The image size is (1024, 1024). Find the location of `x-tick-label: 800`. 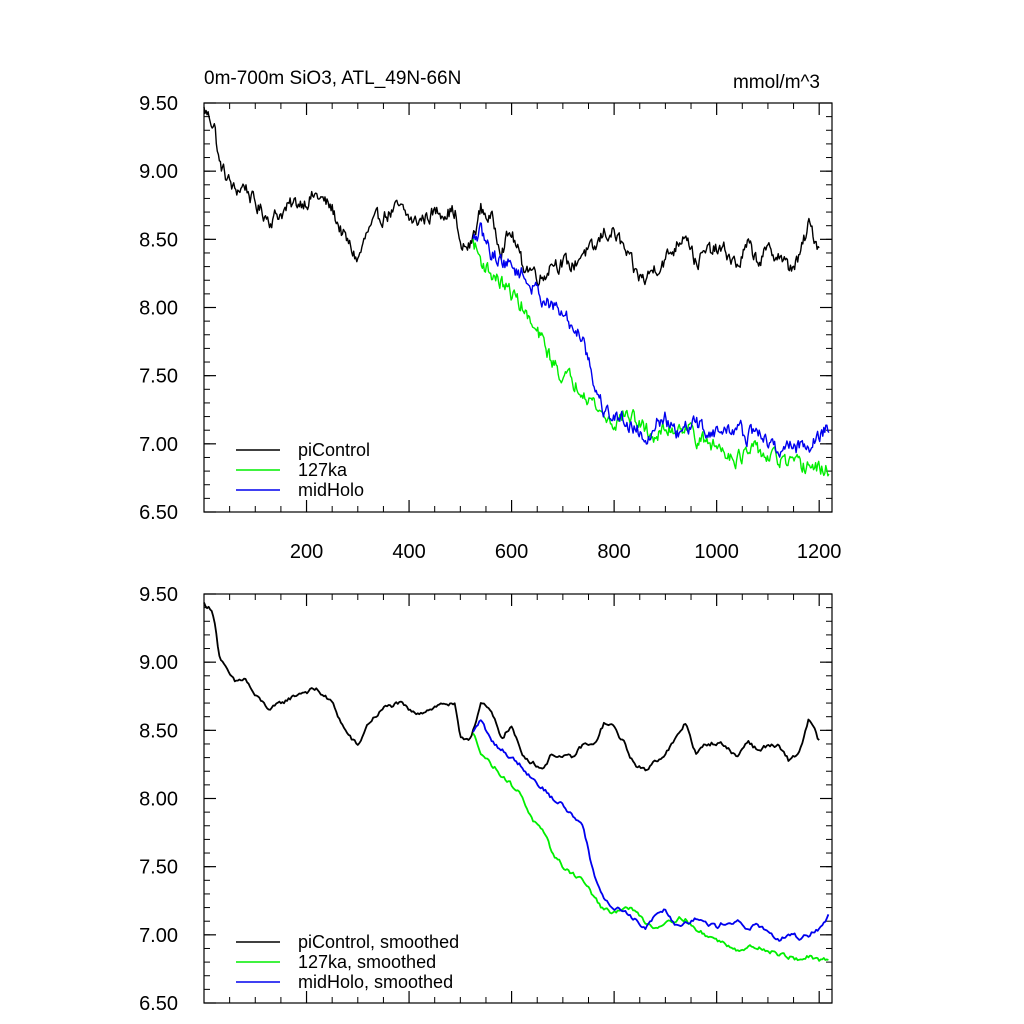

x-tick-label: 800 is located at coordinates (613, 552).